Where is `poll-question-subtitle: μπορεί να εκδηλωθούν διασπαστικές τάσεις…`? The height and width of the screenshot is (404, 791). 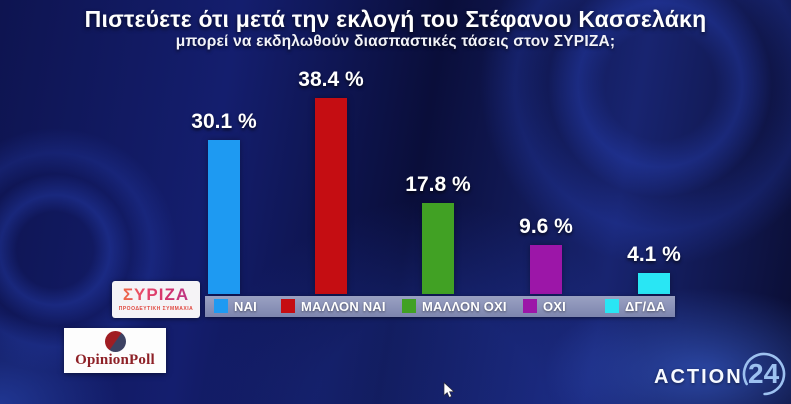
poll-question-subtitle: μπορεί να εκδηλωθούν διασπαστικές τάσεις… is located at coordinates (395, 41).